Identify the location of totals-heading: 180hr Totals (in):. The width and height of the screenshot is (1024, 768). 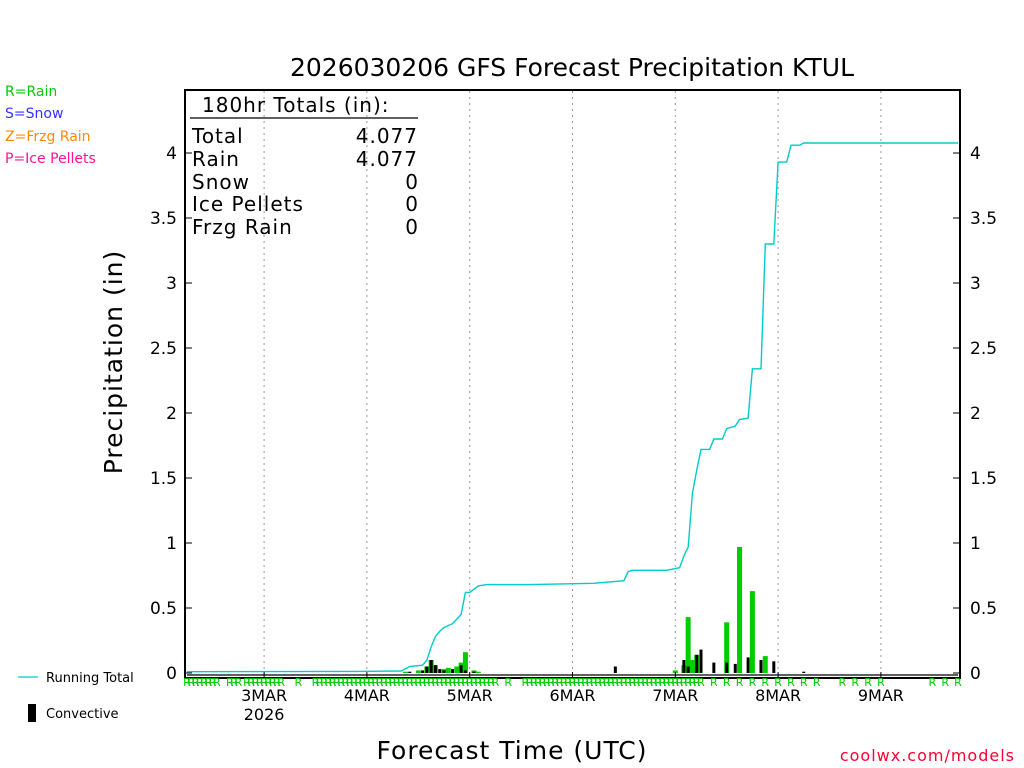
(296, 105).